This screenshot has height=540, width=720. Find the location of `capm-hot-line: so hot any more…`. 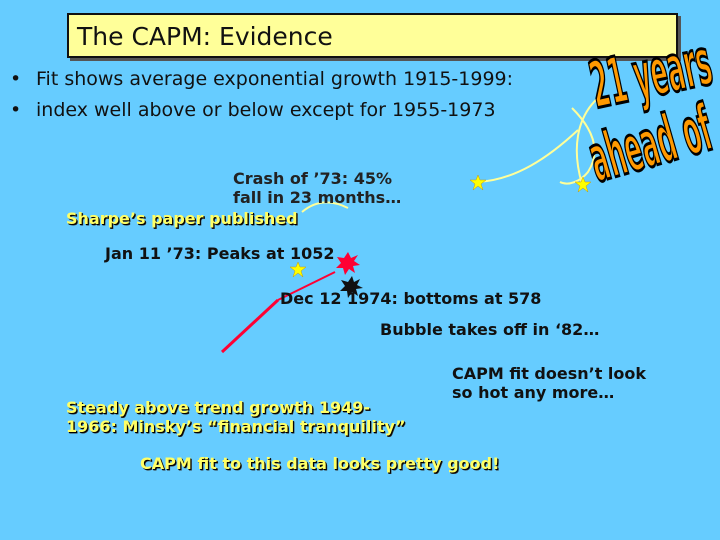

capm-hot-line: so hot any more… is located at coordinates (533, 392).